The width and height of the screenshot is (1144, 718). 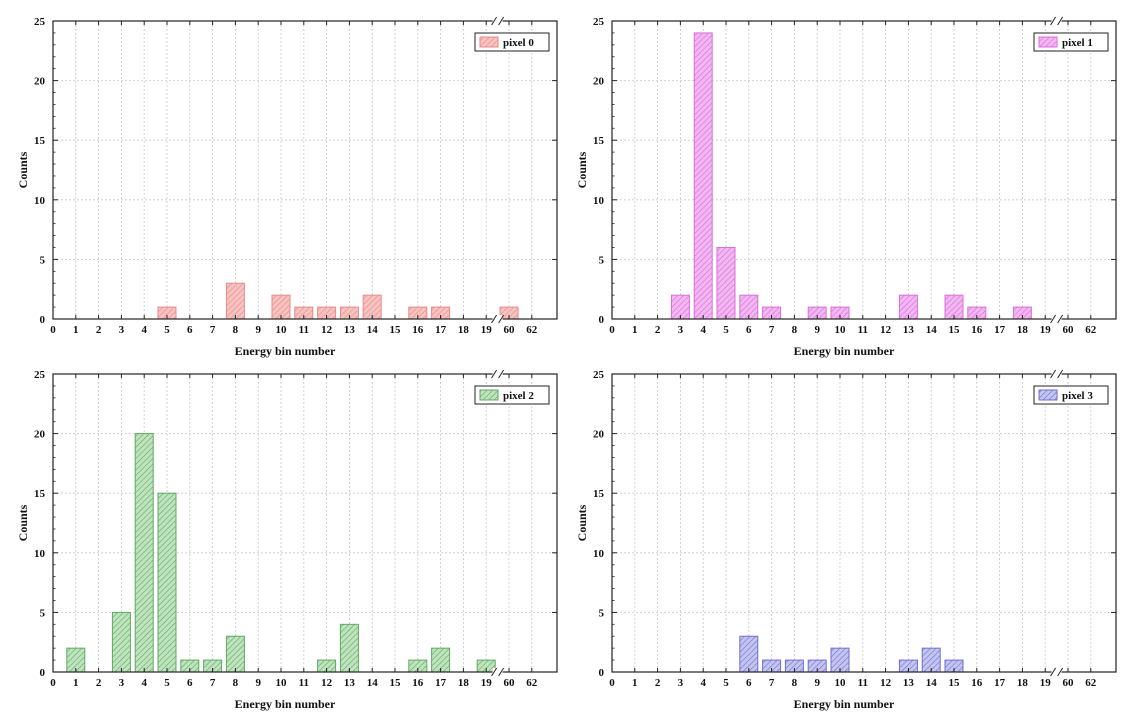 I want to click on x-tick-label: 19, so click(x=1046, y=683).